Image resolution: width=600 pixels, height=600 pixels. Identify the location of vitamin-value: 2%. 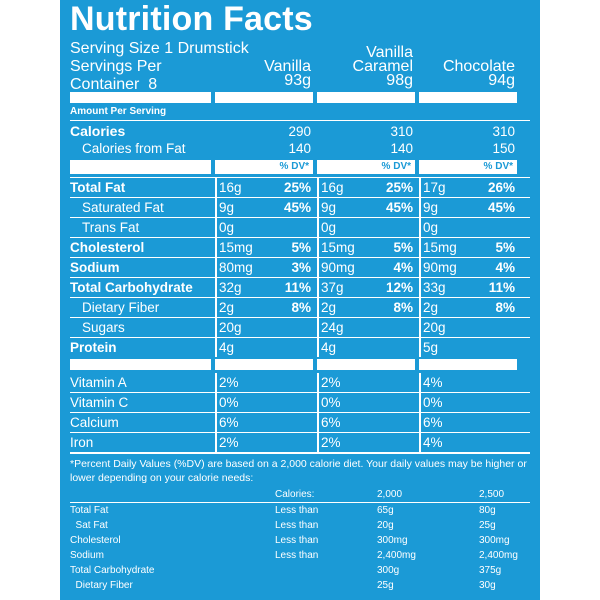
(229, 442).